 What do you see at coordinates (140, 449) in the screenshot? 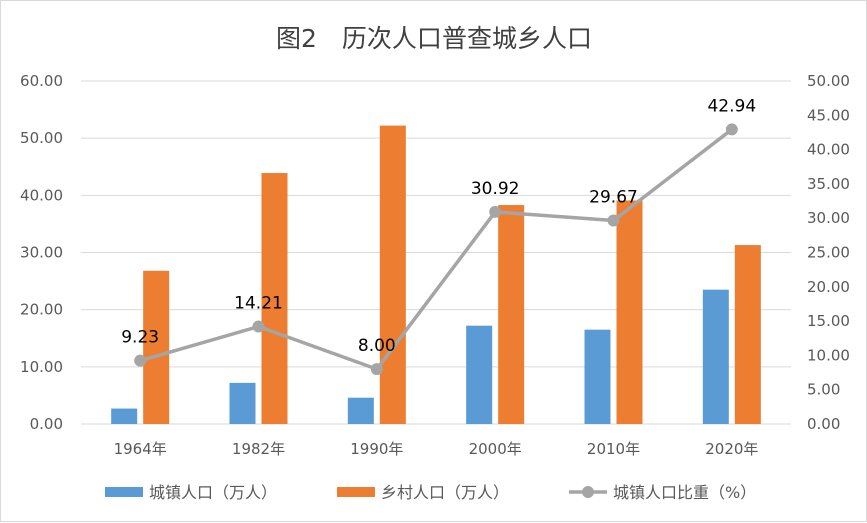
I see `x-tick-label: 1964年` at bounding box center [140, 449].